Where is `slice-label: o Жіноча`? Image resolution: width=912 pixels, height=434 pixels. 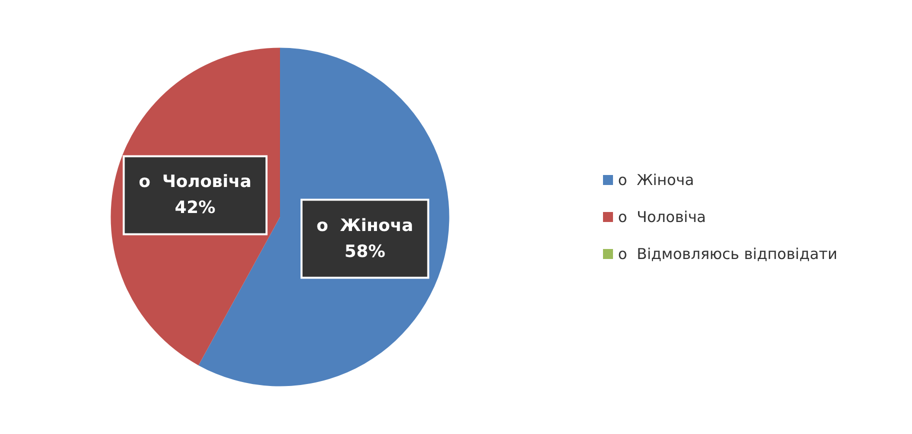
slice-label: o Жіноча is located at coordinates (365, 226).